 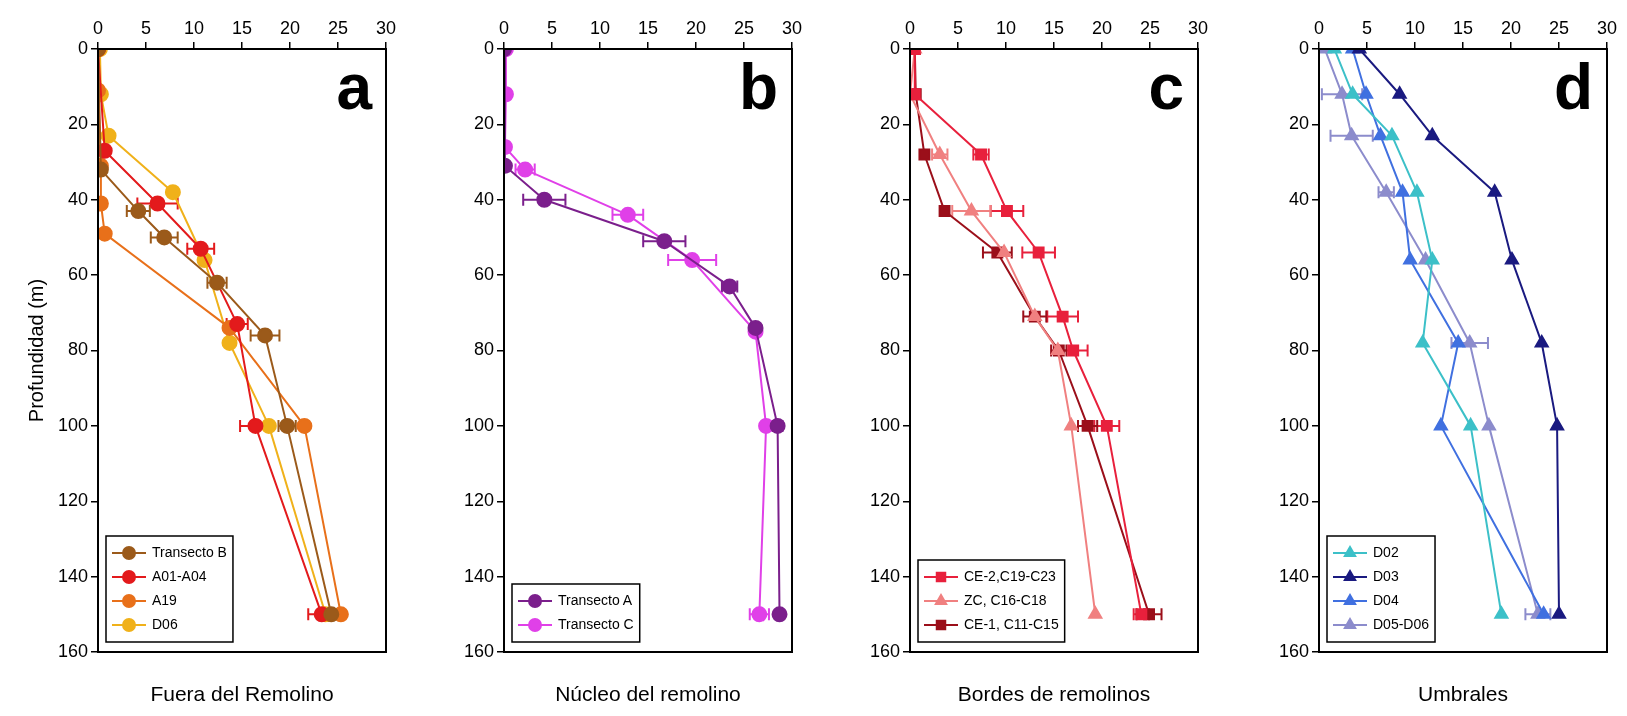 What do you see at coordinates (1573, 86) in the screenshot?
I see `annotation: d` at bounding box center [1573, 86].